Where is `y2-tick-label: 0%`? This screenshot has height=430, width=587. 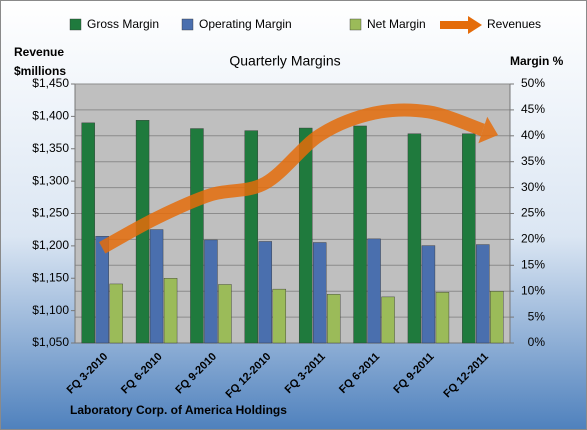
y2-tick-label: 0% is located at coordinates (537, 342).